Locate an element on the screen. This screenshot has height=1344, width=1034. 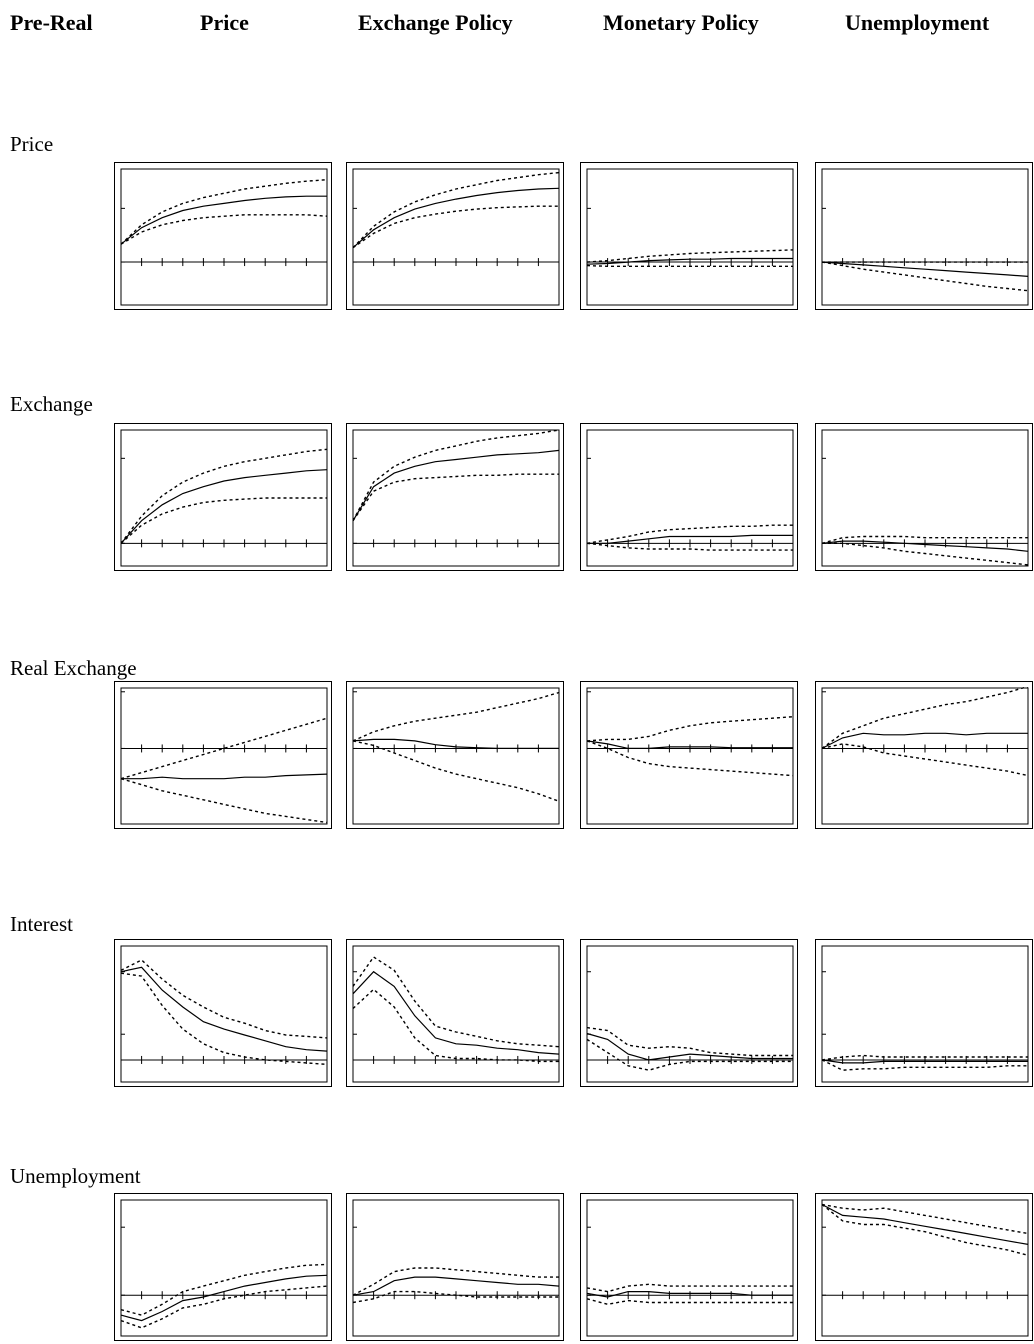
column-header-pre-real: Pre-Real is located at coordinates (51, 22).